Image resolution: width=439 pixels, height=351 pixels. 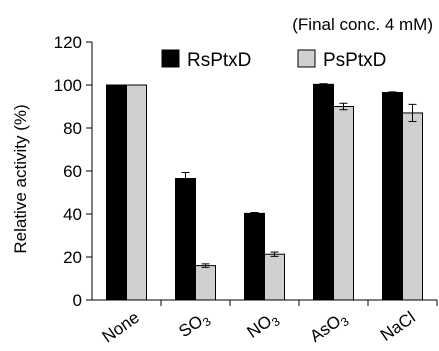 What do you see at coordinates (170, 58) in the screenshot?
I see `legend-swatch-rsptxd` at bounding box center [170, 58].